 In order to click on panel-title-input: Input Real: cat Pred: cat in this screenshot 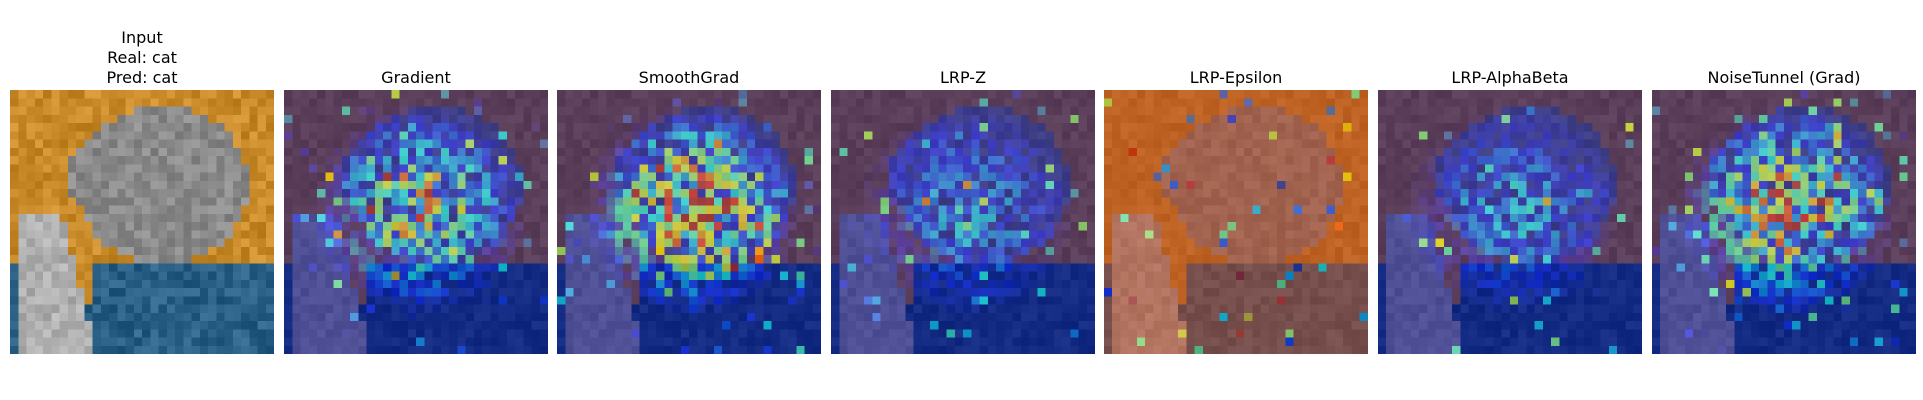, I will do `click(142, 57)`.